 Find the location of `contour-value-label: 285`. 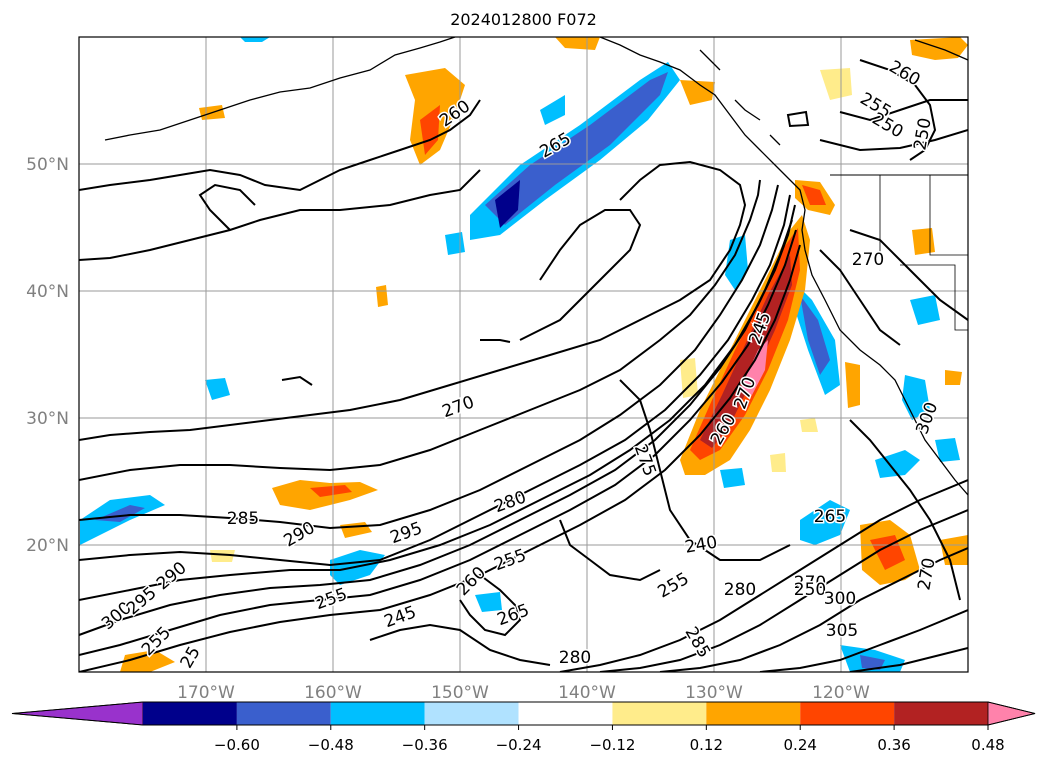

contour-value-label: 285 is located at coordinates (243, 519).